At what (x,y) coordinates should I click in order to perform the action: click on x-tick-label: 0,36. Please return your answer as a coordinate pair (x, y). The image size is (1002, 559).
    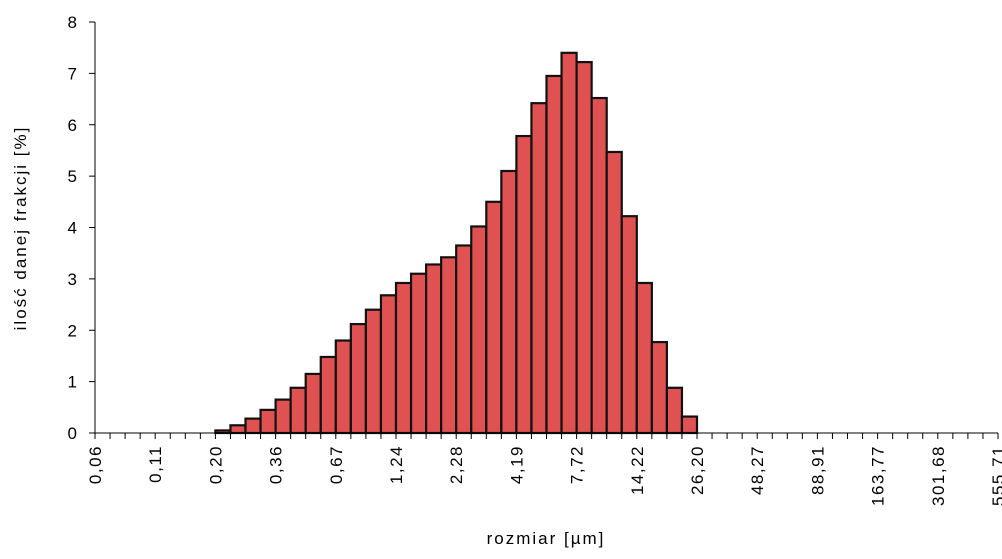
    Looking at the image, I should click on (276, 464).